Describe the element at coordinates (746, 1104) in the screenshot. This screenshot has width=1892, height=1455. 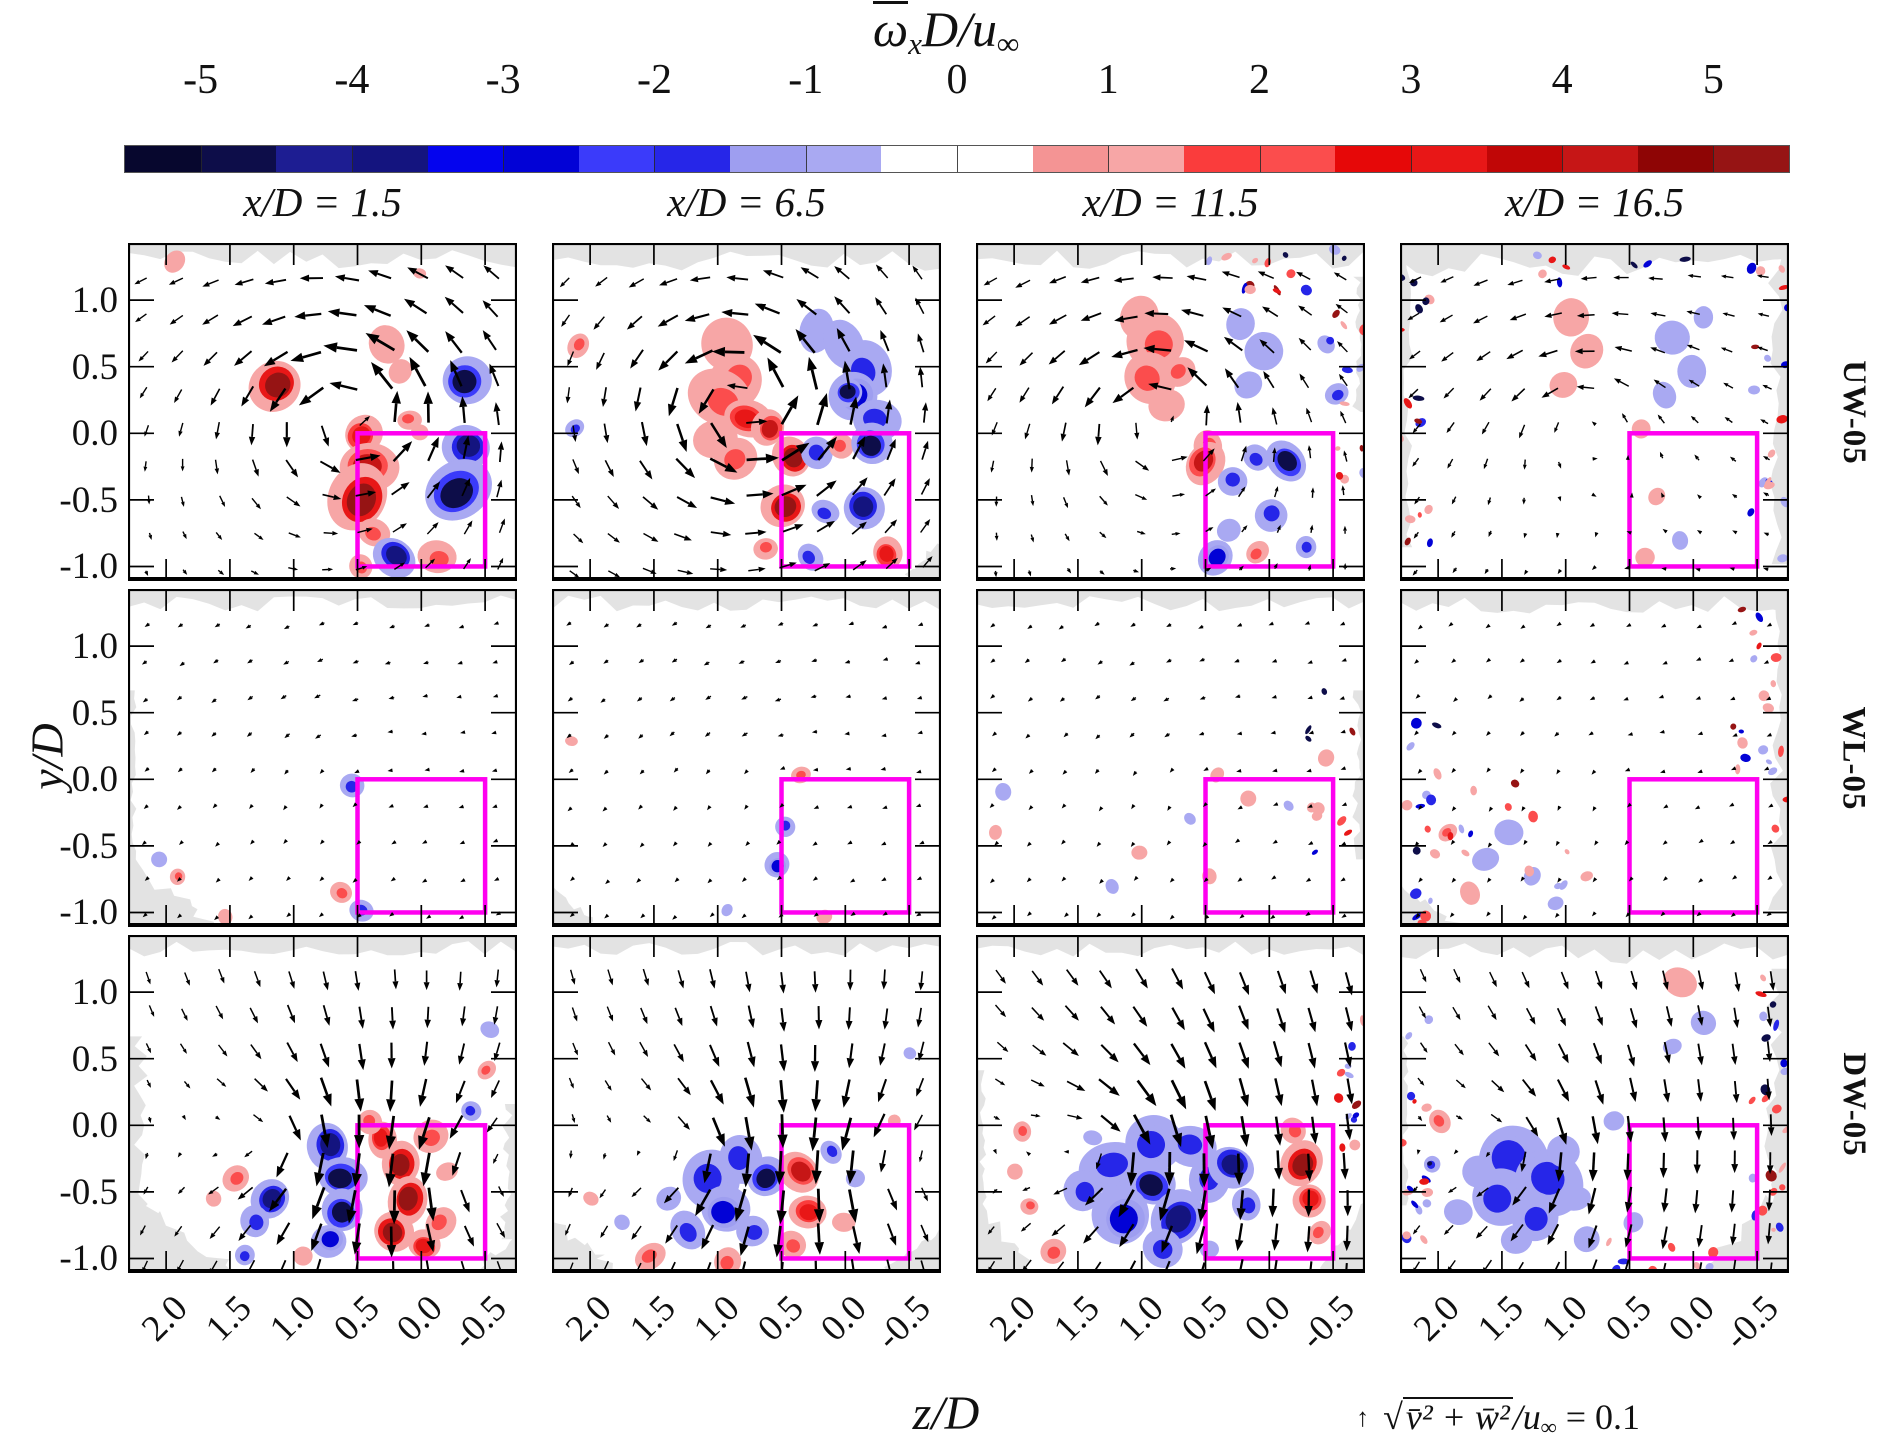
I see `subplot-DW-05-x/D=6.5` at that location.